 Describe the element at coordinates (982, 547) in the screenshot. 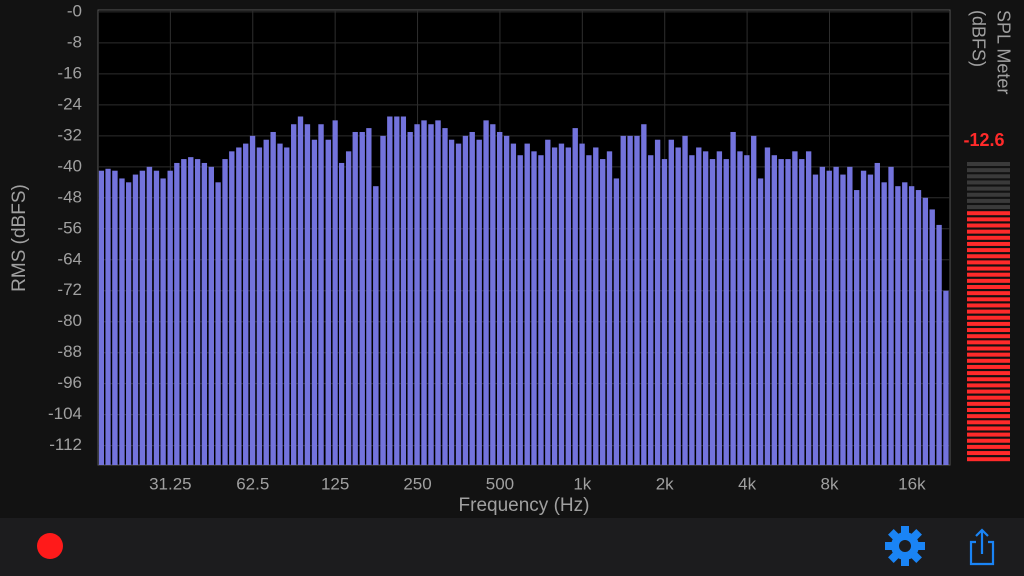

I see `share-button` at that location.